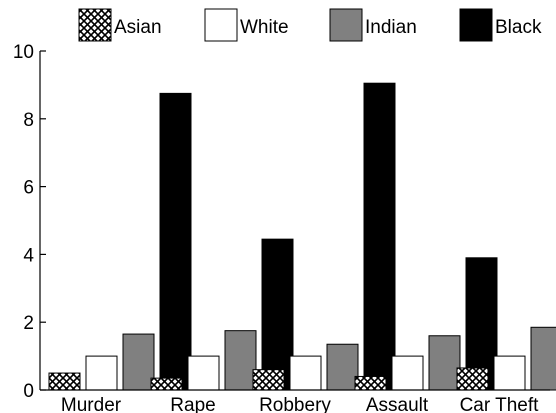 The height and width of the screenshot is (413, 556). I want to click on bar-white-rape, so click(203, 373).